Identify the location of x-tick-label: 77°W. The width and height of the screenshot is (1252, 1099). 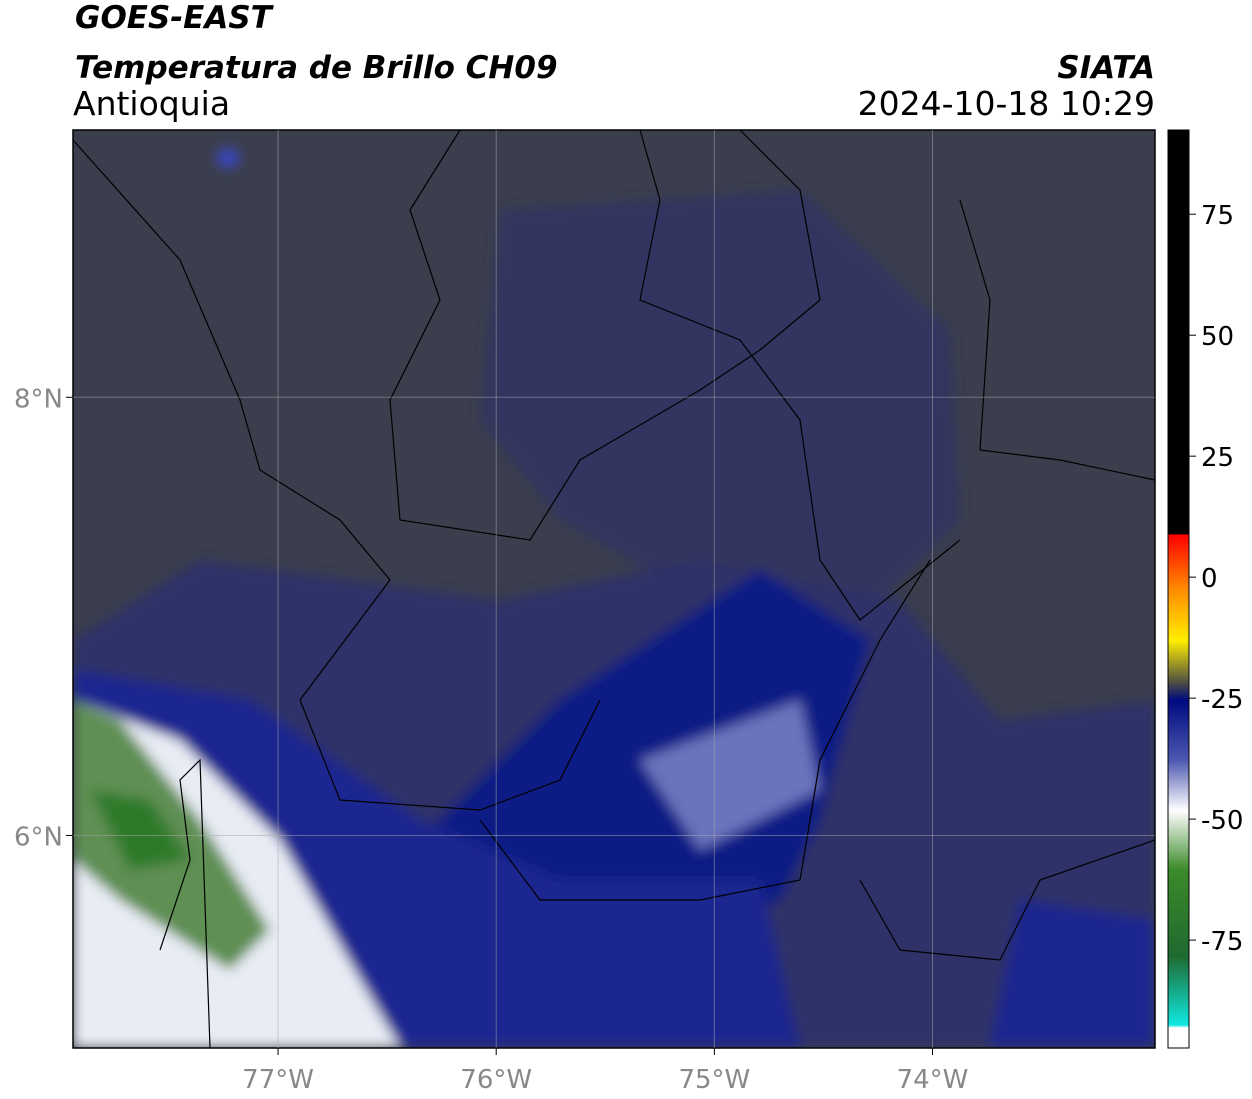
(278, 1080).